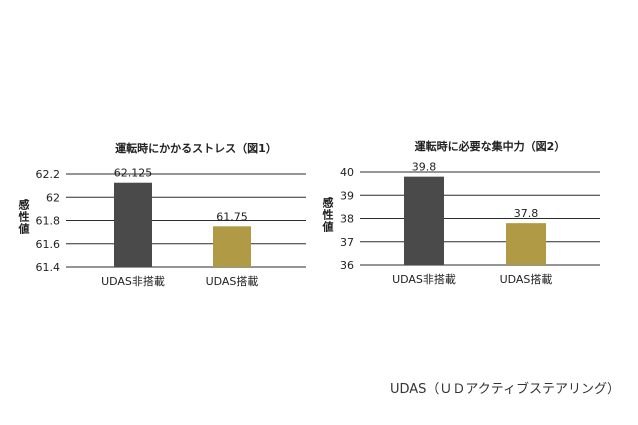 The image size is (638, 425). Describe the element at coordinates (347, 172) in the screenshot. I see `y-tick-label: 40` at that location.